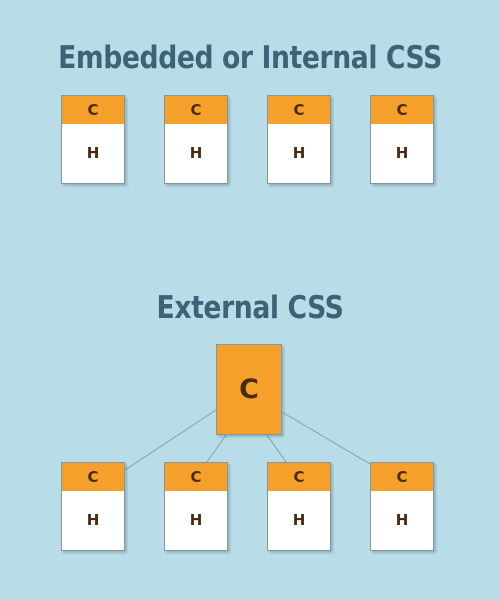 This screenshot has width=500, height=600. What do you see at coordinates (299, 506) in the screenshot?
I see `external-html-doc-3: C H` at bounding box center [299, 506].